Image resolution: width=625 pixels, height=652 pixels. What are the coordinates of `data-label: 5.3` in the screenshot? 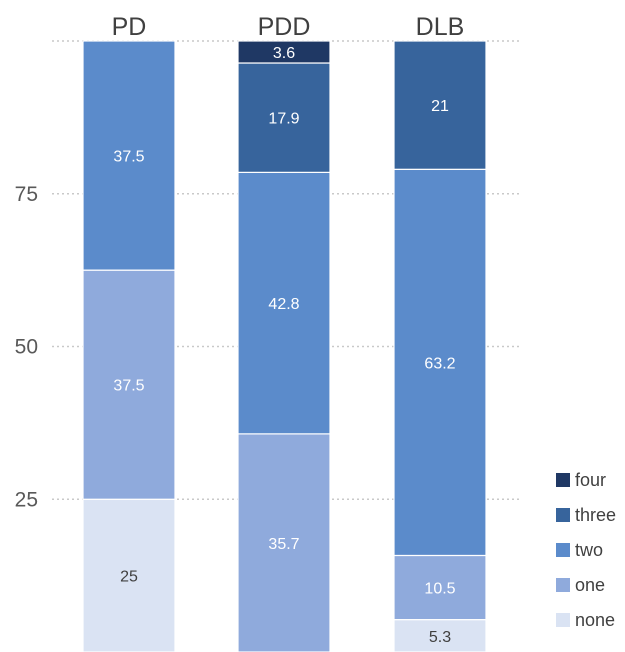 It's located at (440, 637).